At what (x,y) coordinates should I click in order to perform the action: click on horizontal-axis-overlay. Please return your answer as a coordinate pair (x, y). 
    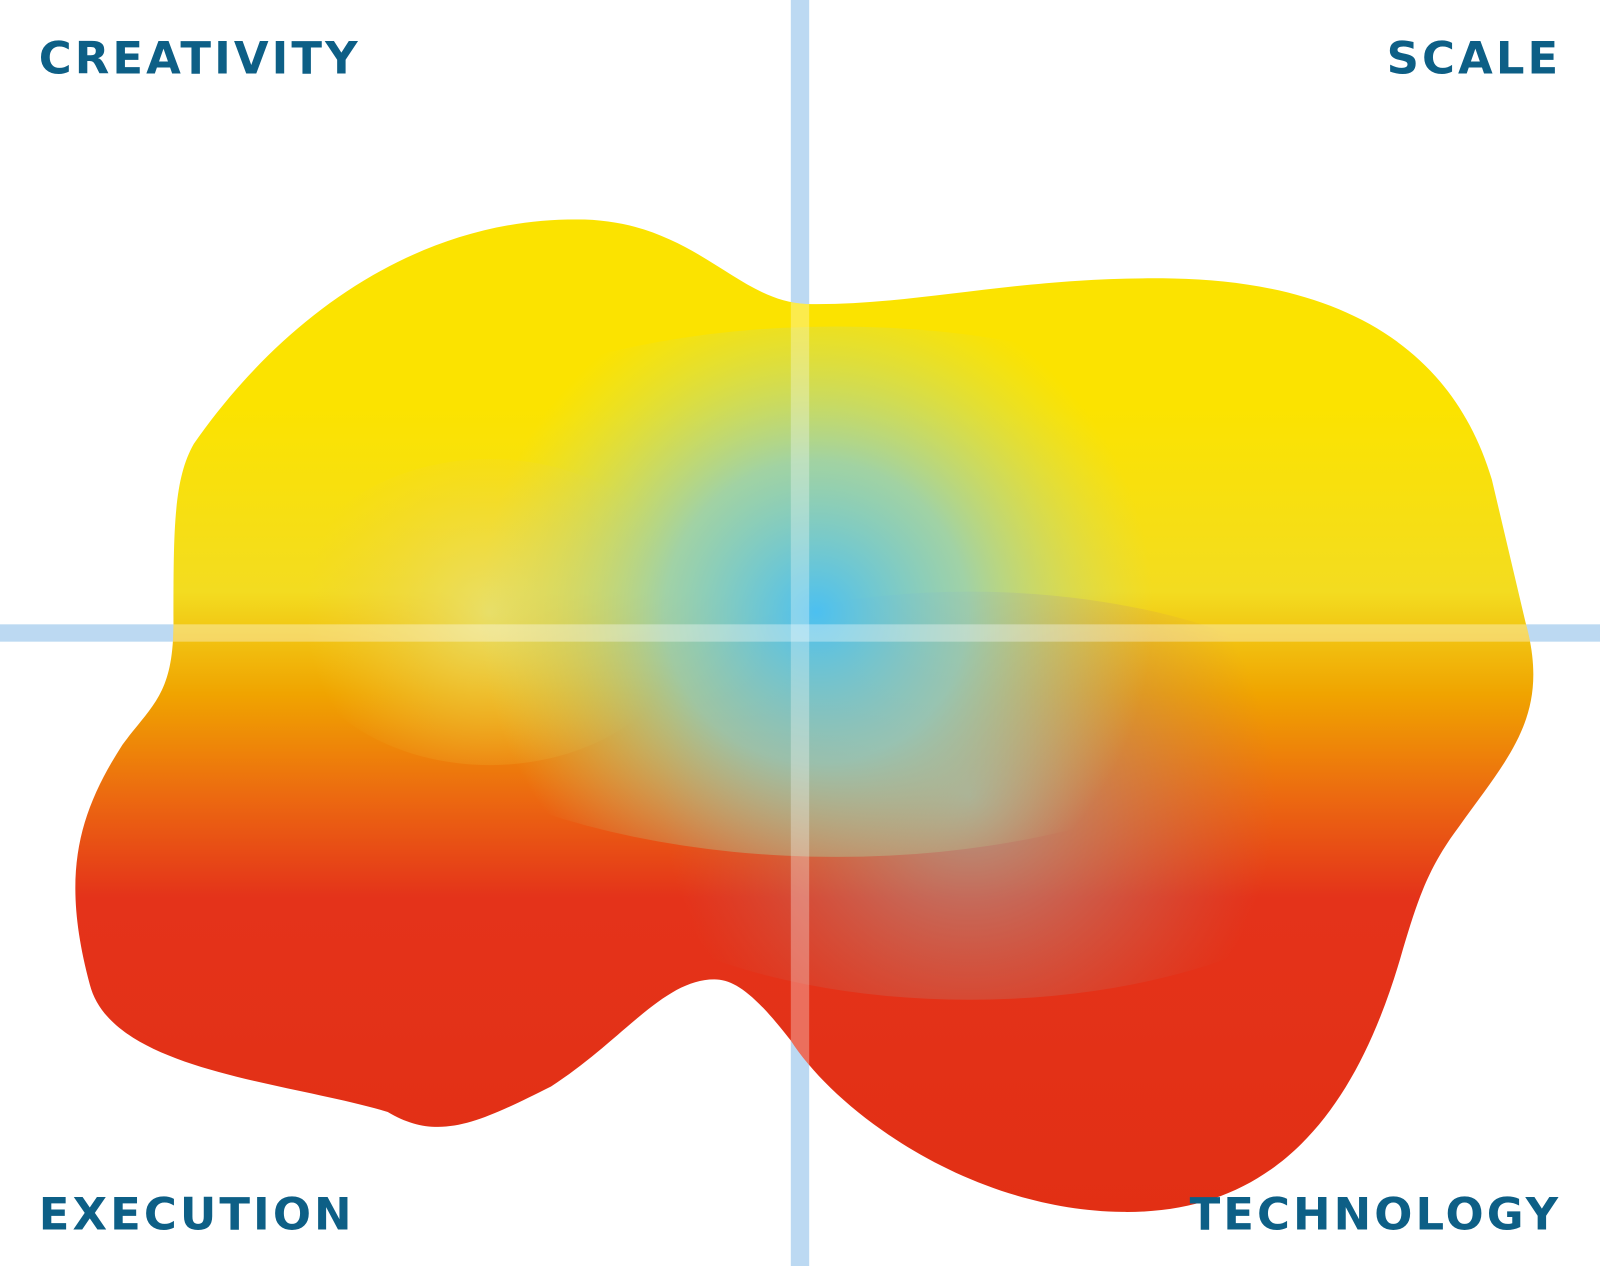
    Looking at the image, I should click on (804, 633).